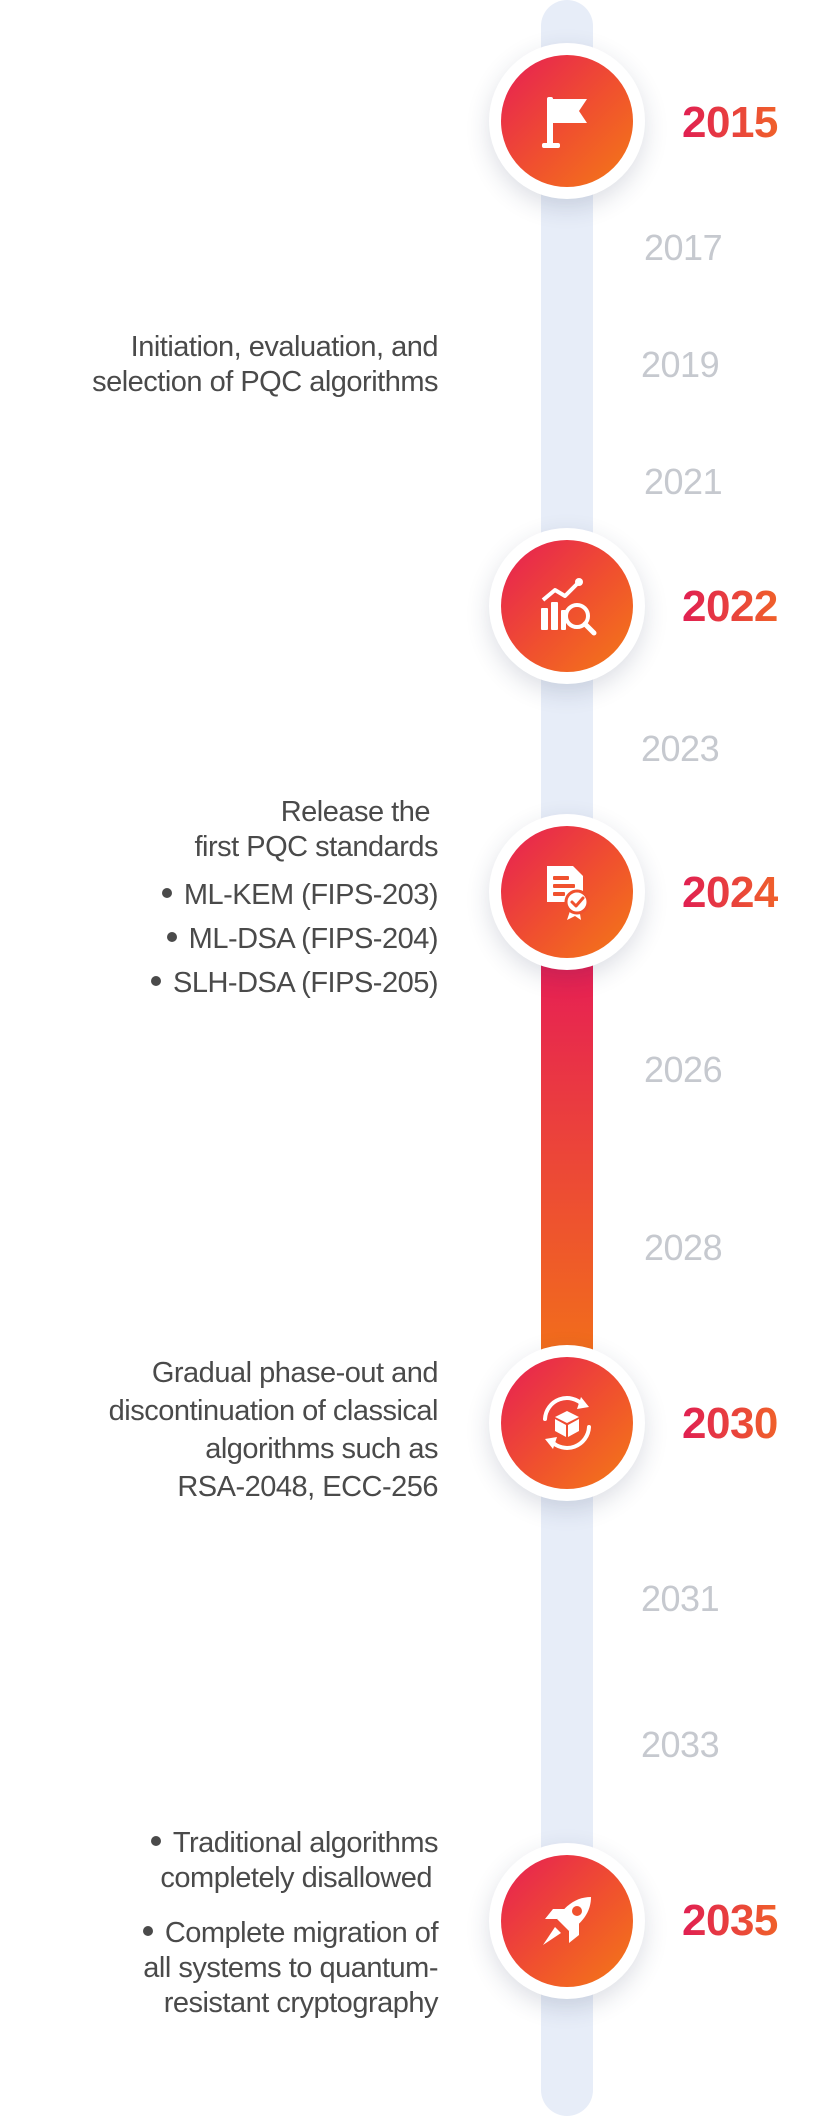 The image size is (820, 2116). Describe the element at coordinates (295, 895) in the screenshot. I see `list-item: ML-KEM (FIPS-203)` at that location.